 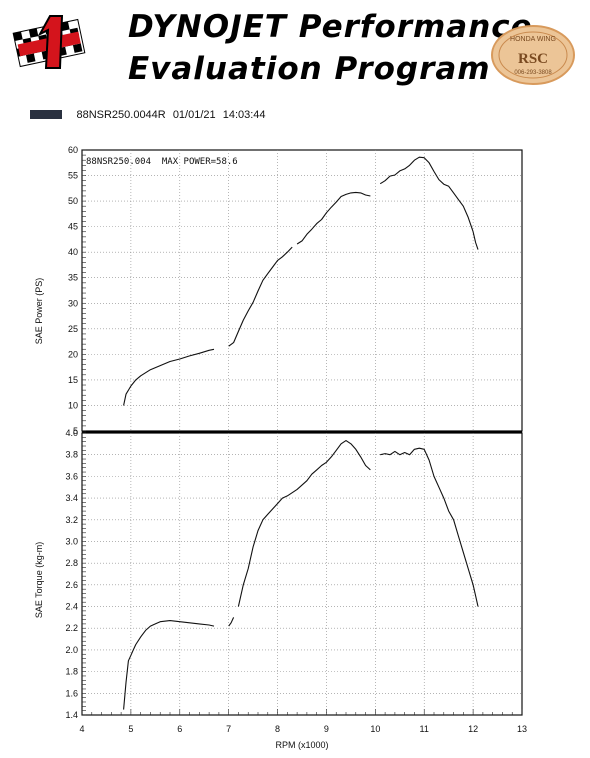 What do you see at coordinates (39, 311) in the screenshot?
I see `power-y-axis-label: SAE Power (PS)` at bounding box center [39, 311].